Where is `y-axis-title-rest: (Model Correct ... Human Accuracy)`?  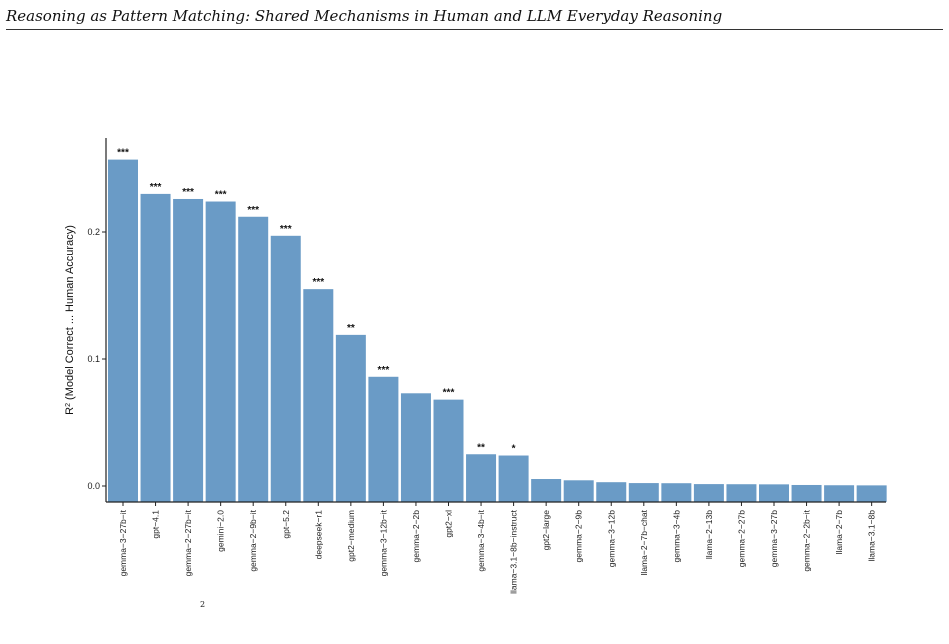
y-axis-title-rest: (Model Correct ... Human Accuracy) is located at coordinates (70, 314).